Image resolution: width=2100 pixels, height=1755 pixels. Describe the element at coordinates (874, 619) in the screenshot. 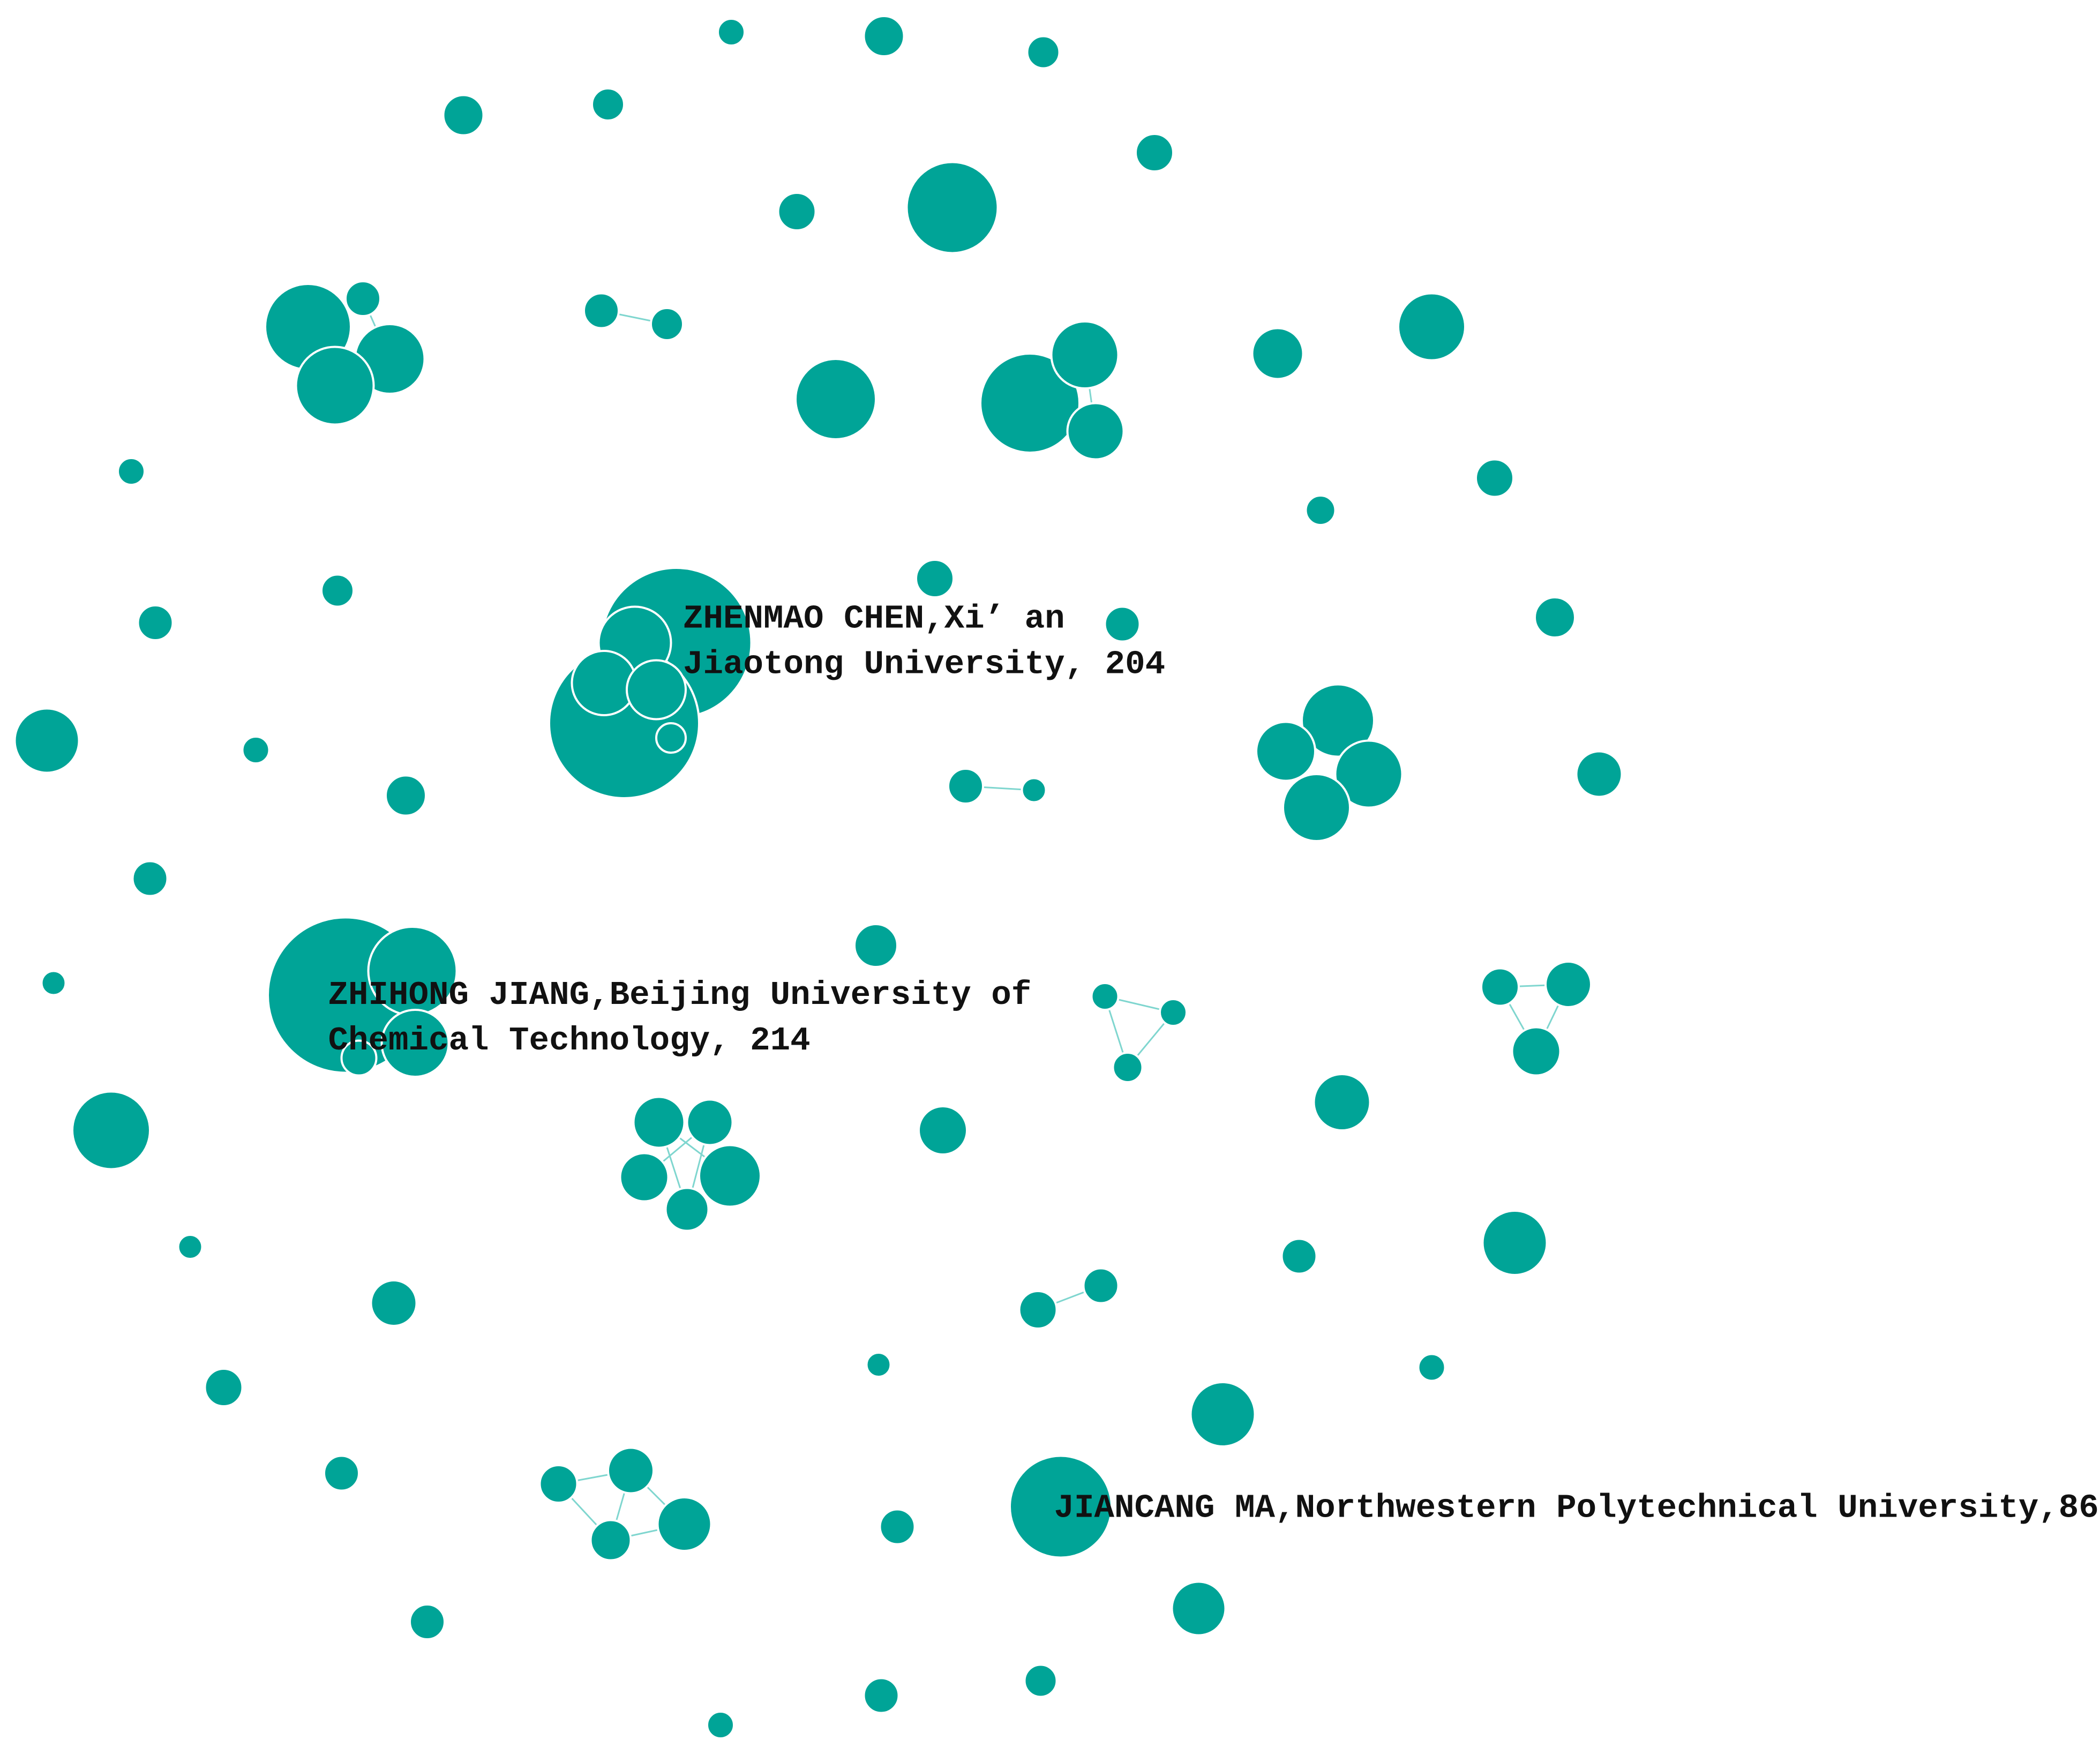

I see `node-label: ZHENMAO CHEN,Xi’ an` at that location.